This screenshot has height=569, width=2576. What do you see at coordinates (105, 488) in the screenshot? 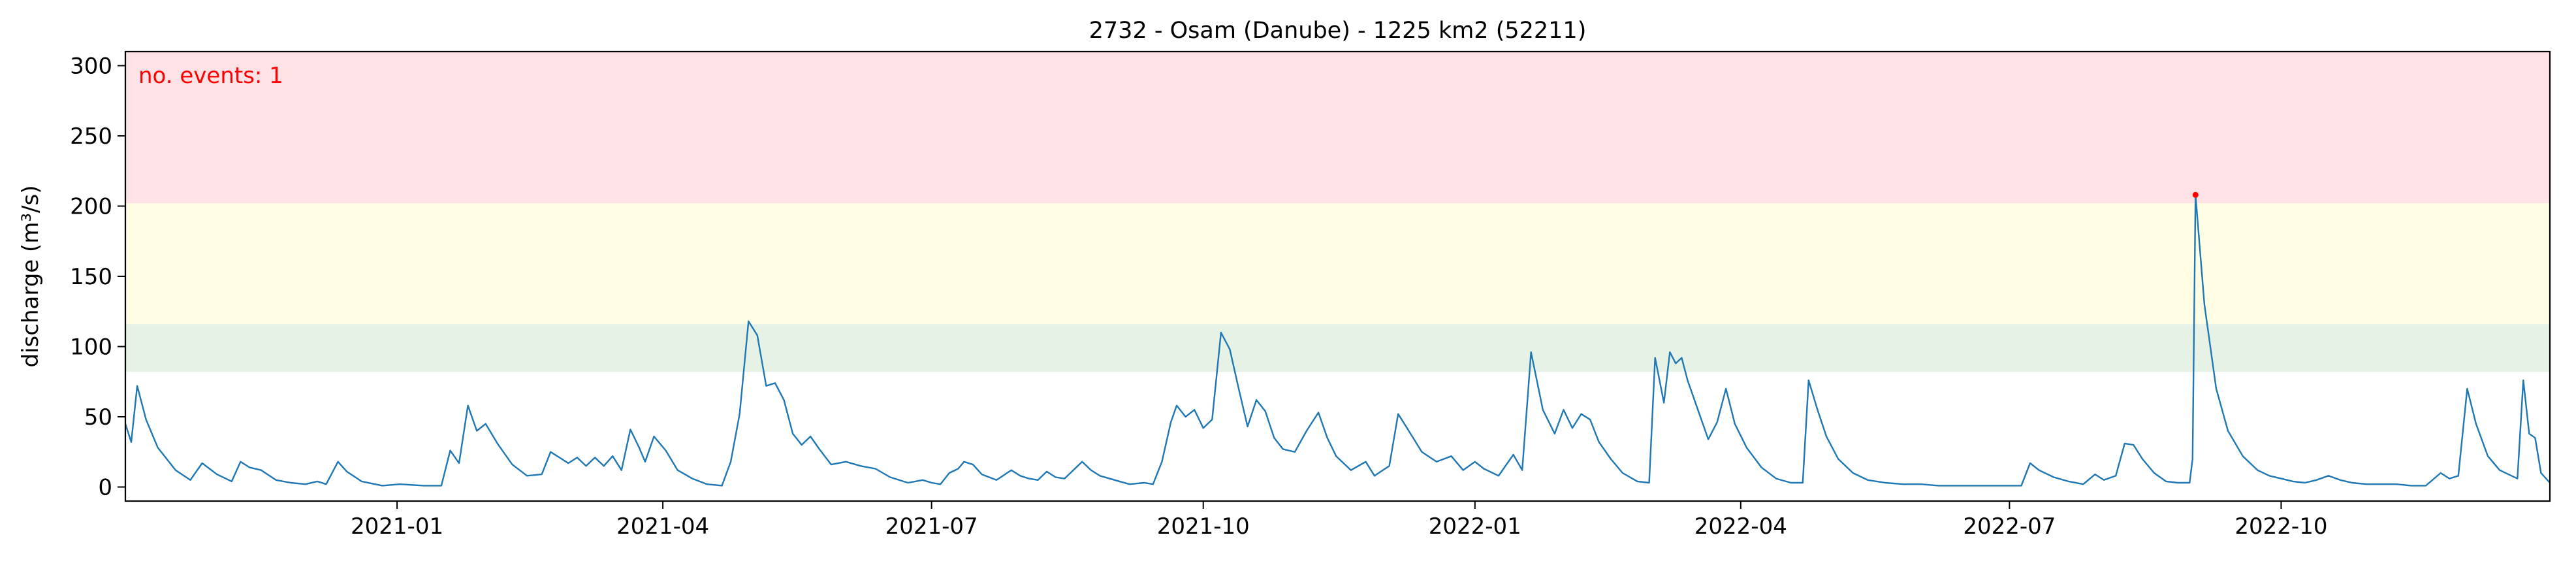
I see `y-tick-label: 0` at bounding box center [105, 488].